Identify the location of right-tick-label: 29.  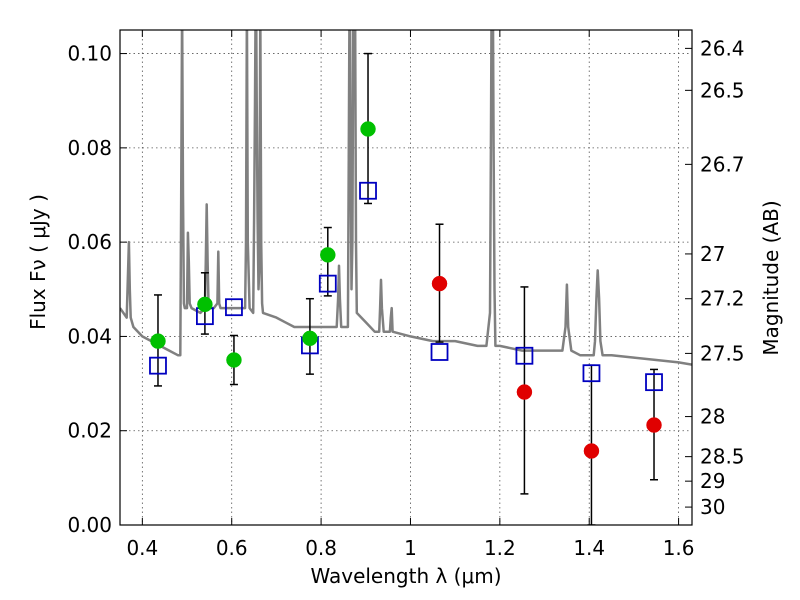
(712, 481).